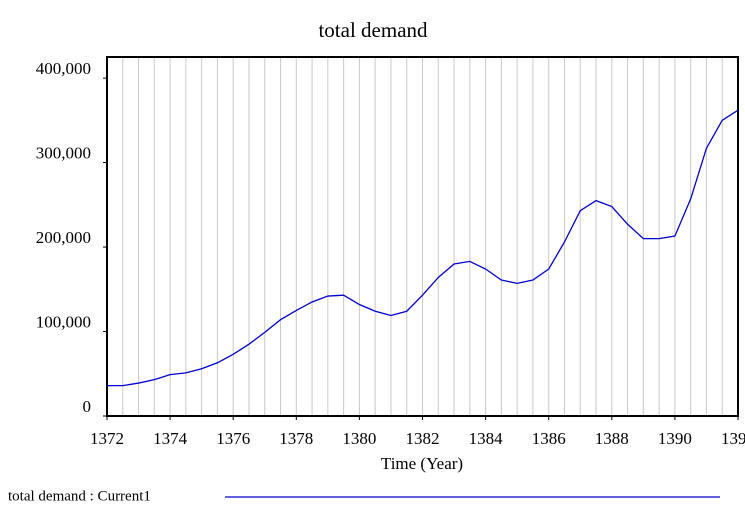  I want to click on x-tick-label: 1392, so click(733, 438).